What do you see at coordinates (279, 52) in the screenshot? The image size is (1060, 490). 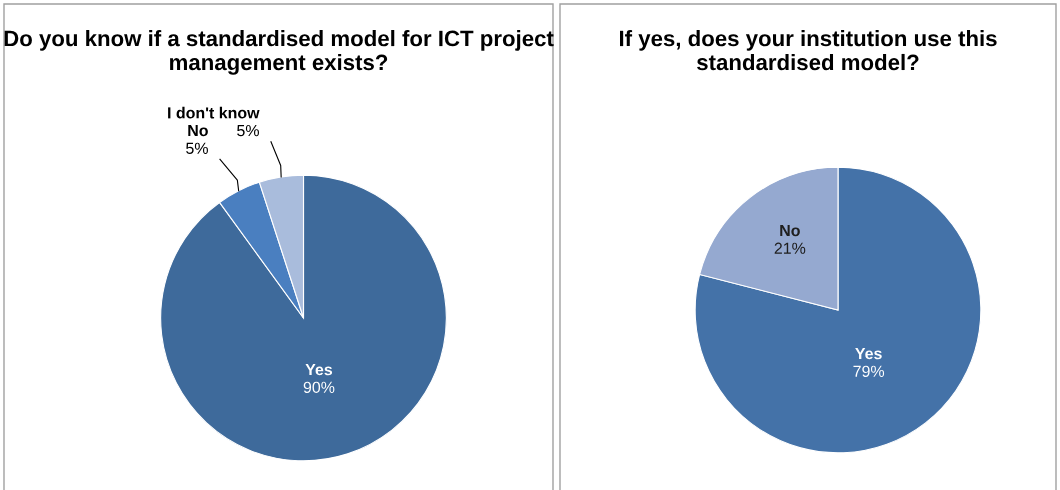 I see `chart-title: Do you know if a standardised model for ICT project management exists?` at bounding box center [279, 52].